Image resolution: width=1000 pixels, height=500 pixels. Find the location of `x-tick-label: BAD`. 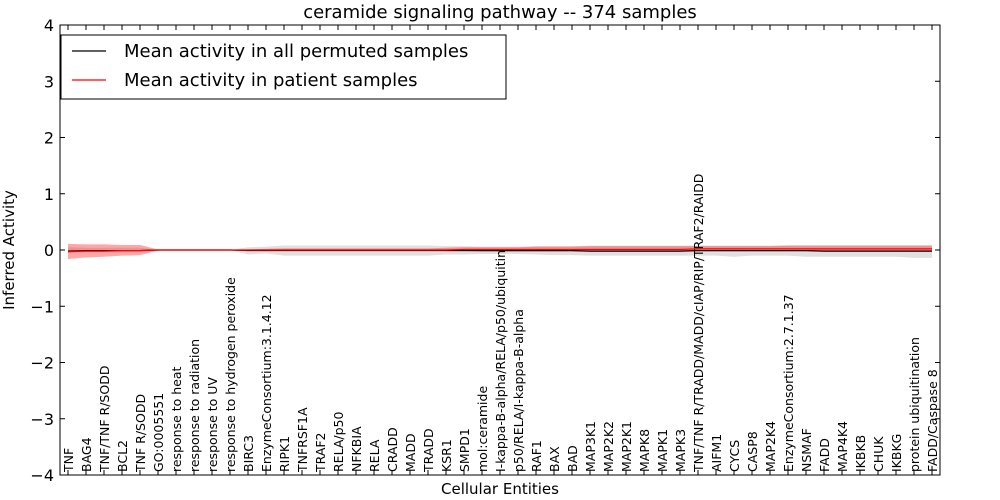

x-tick-label: BAD is located at coordinates (572, 458).